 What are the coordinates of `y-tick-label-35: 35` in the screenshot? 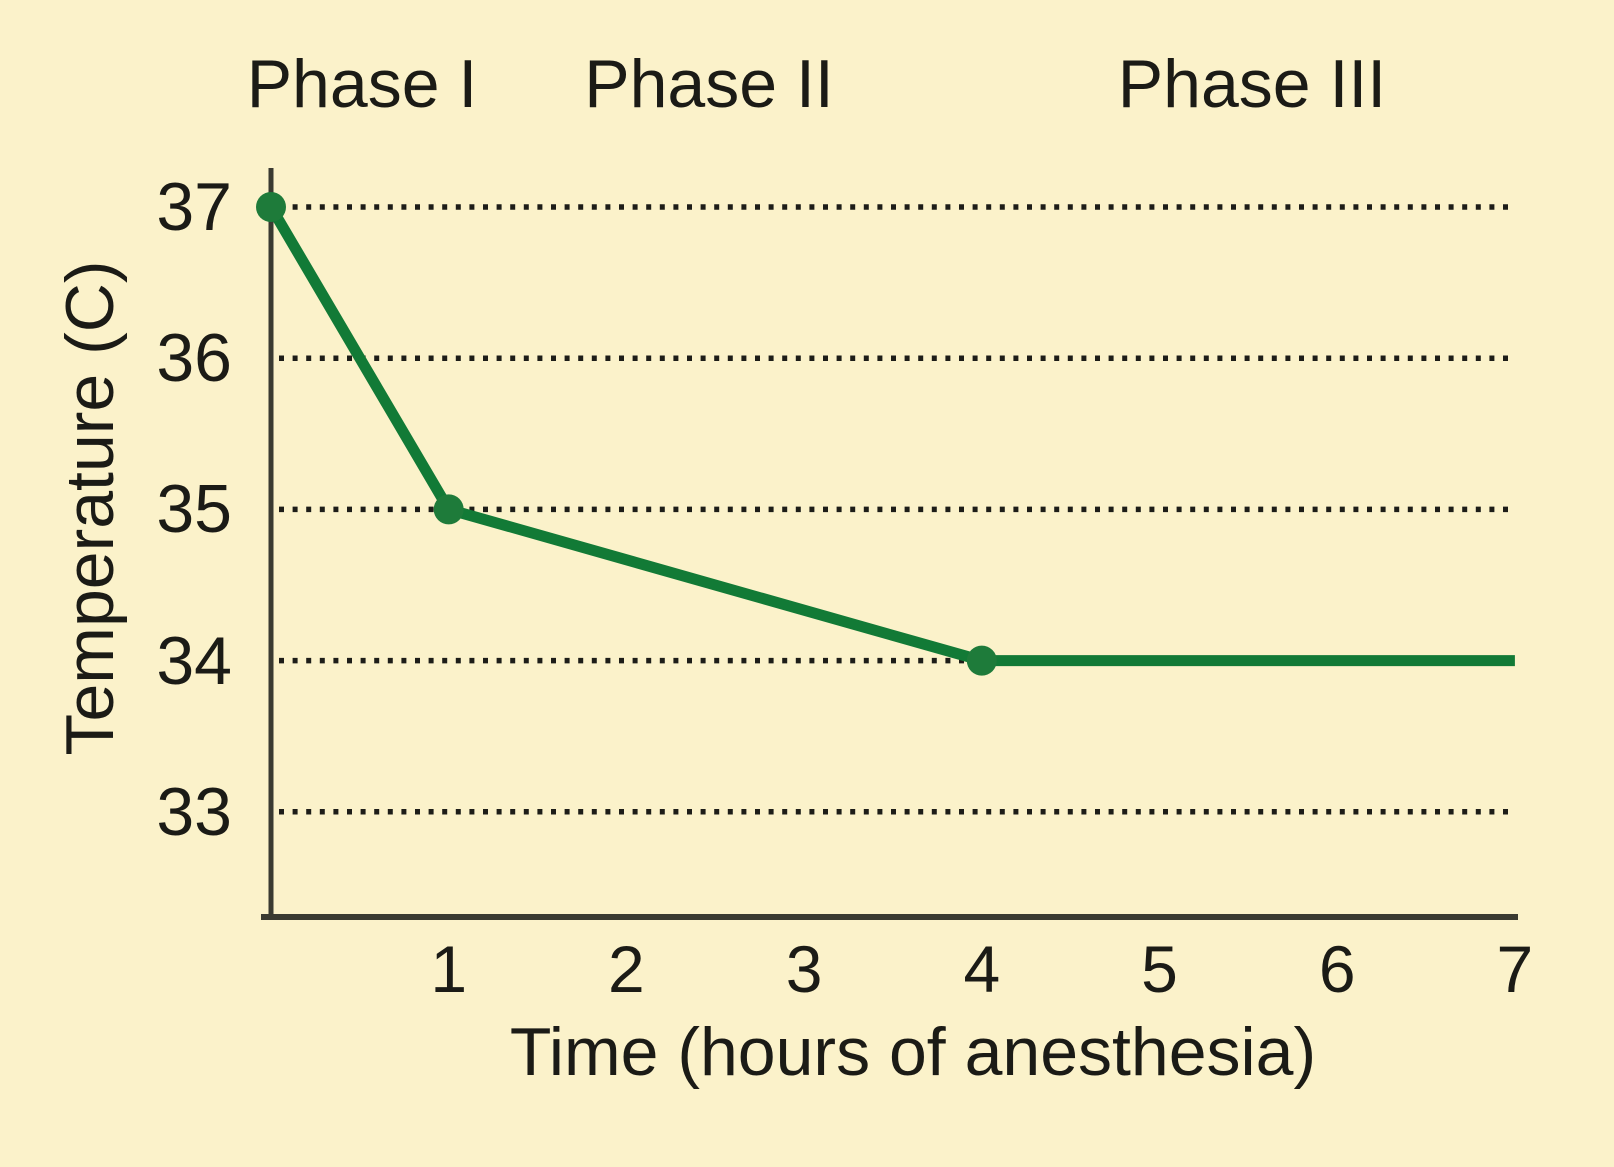 It's located at (194, 509).